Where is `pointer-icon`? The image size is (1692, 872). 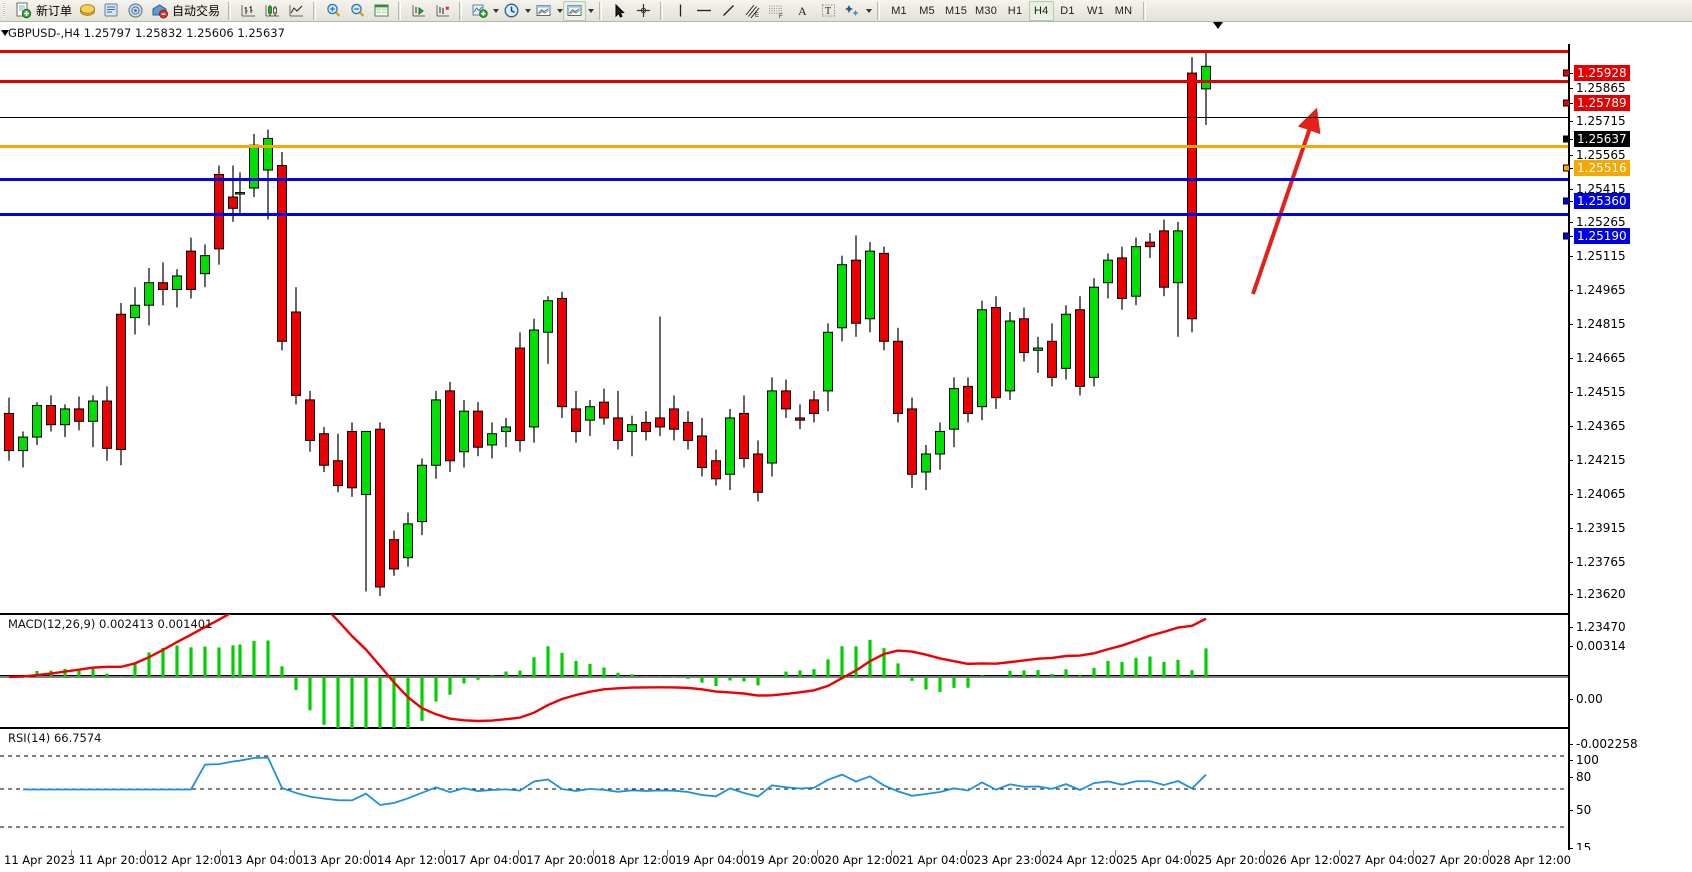 pointer-icon is located at coordinates (619, 11).